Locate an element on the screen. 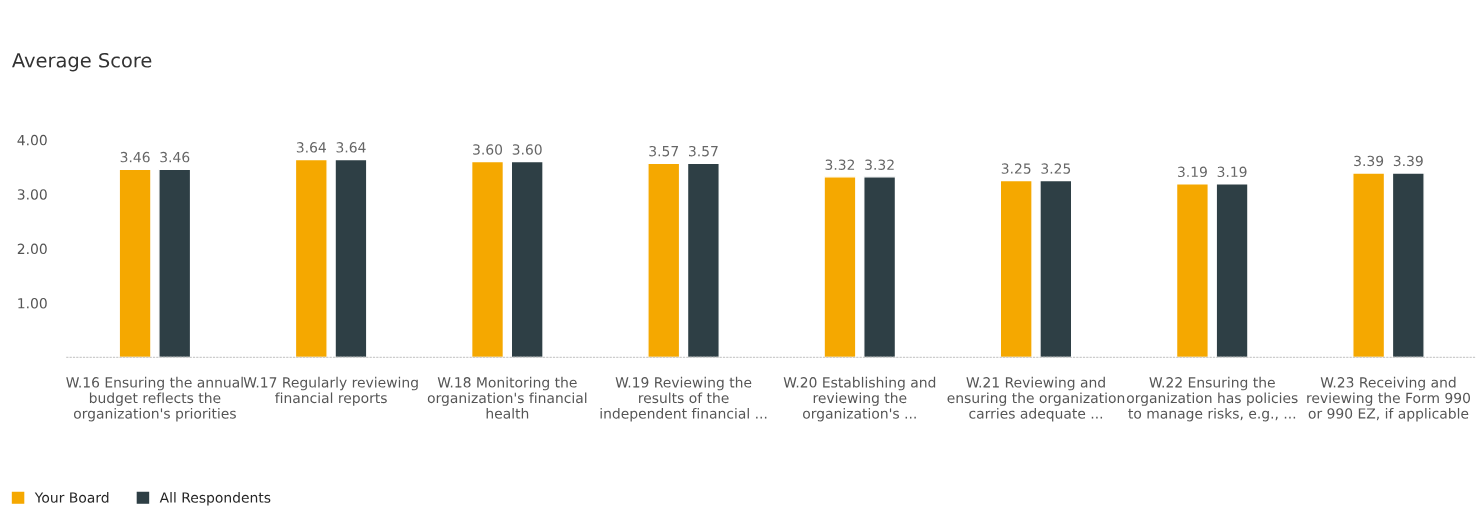 This screenshot has height=518, width=1484. legend-label: Your Board is located at coordinates (71, 497).